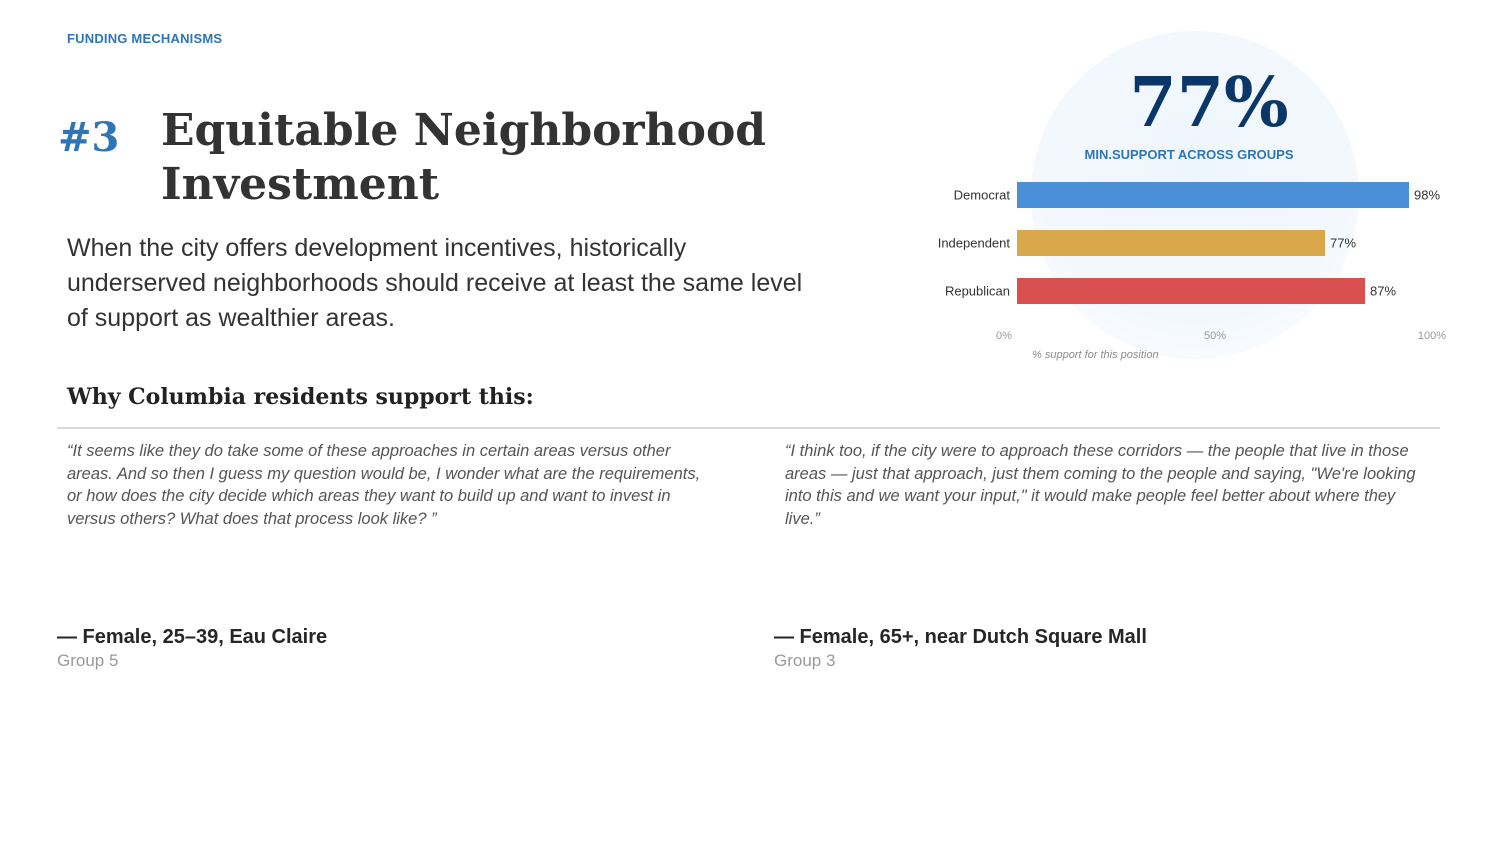 This screenshot has width=1500, height=844. Describe the element at coordinates (145, 38) in the screenshot. I see `section-label: FUNDING MECHANISMS` at that location.